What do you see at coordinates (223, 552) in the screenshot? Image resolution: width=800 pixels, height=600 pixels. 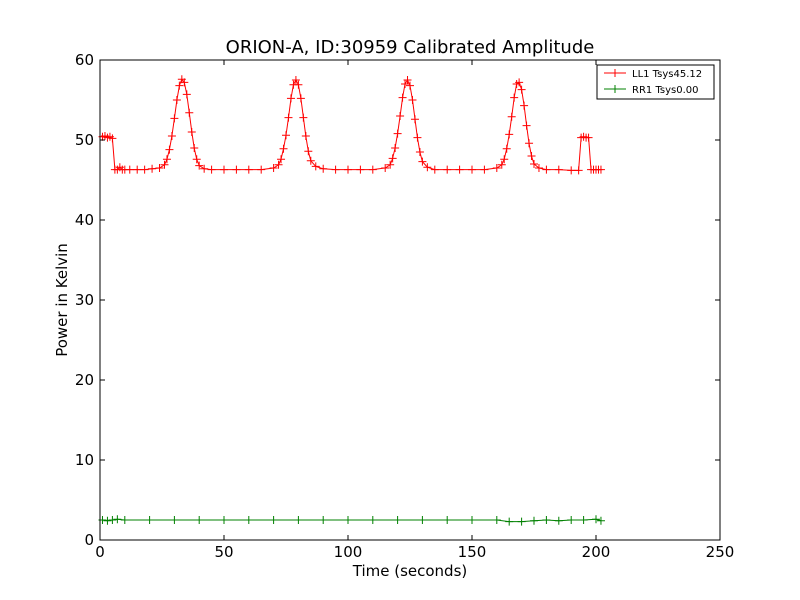 I see `x-tick-label: 50` at bounding box center [223, 552].